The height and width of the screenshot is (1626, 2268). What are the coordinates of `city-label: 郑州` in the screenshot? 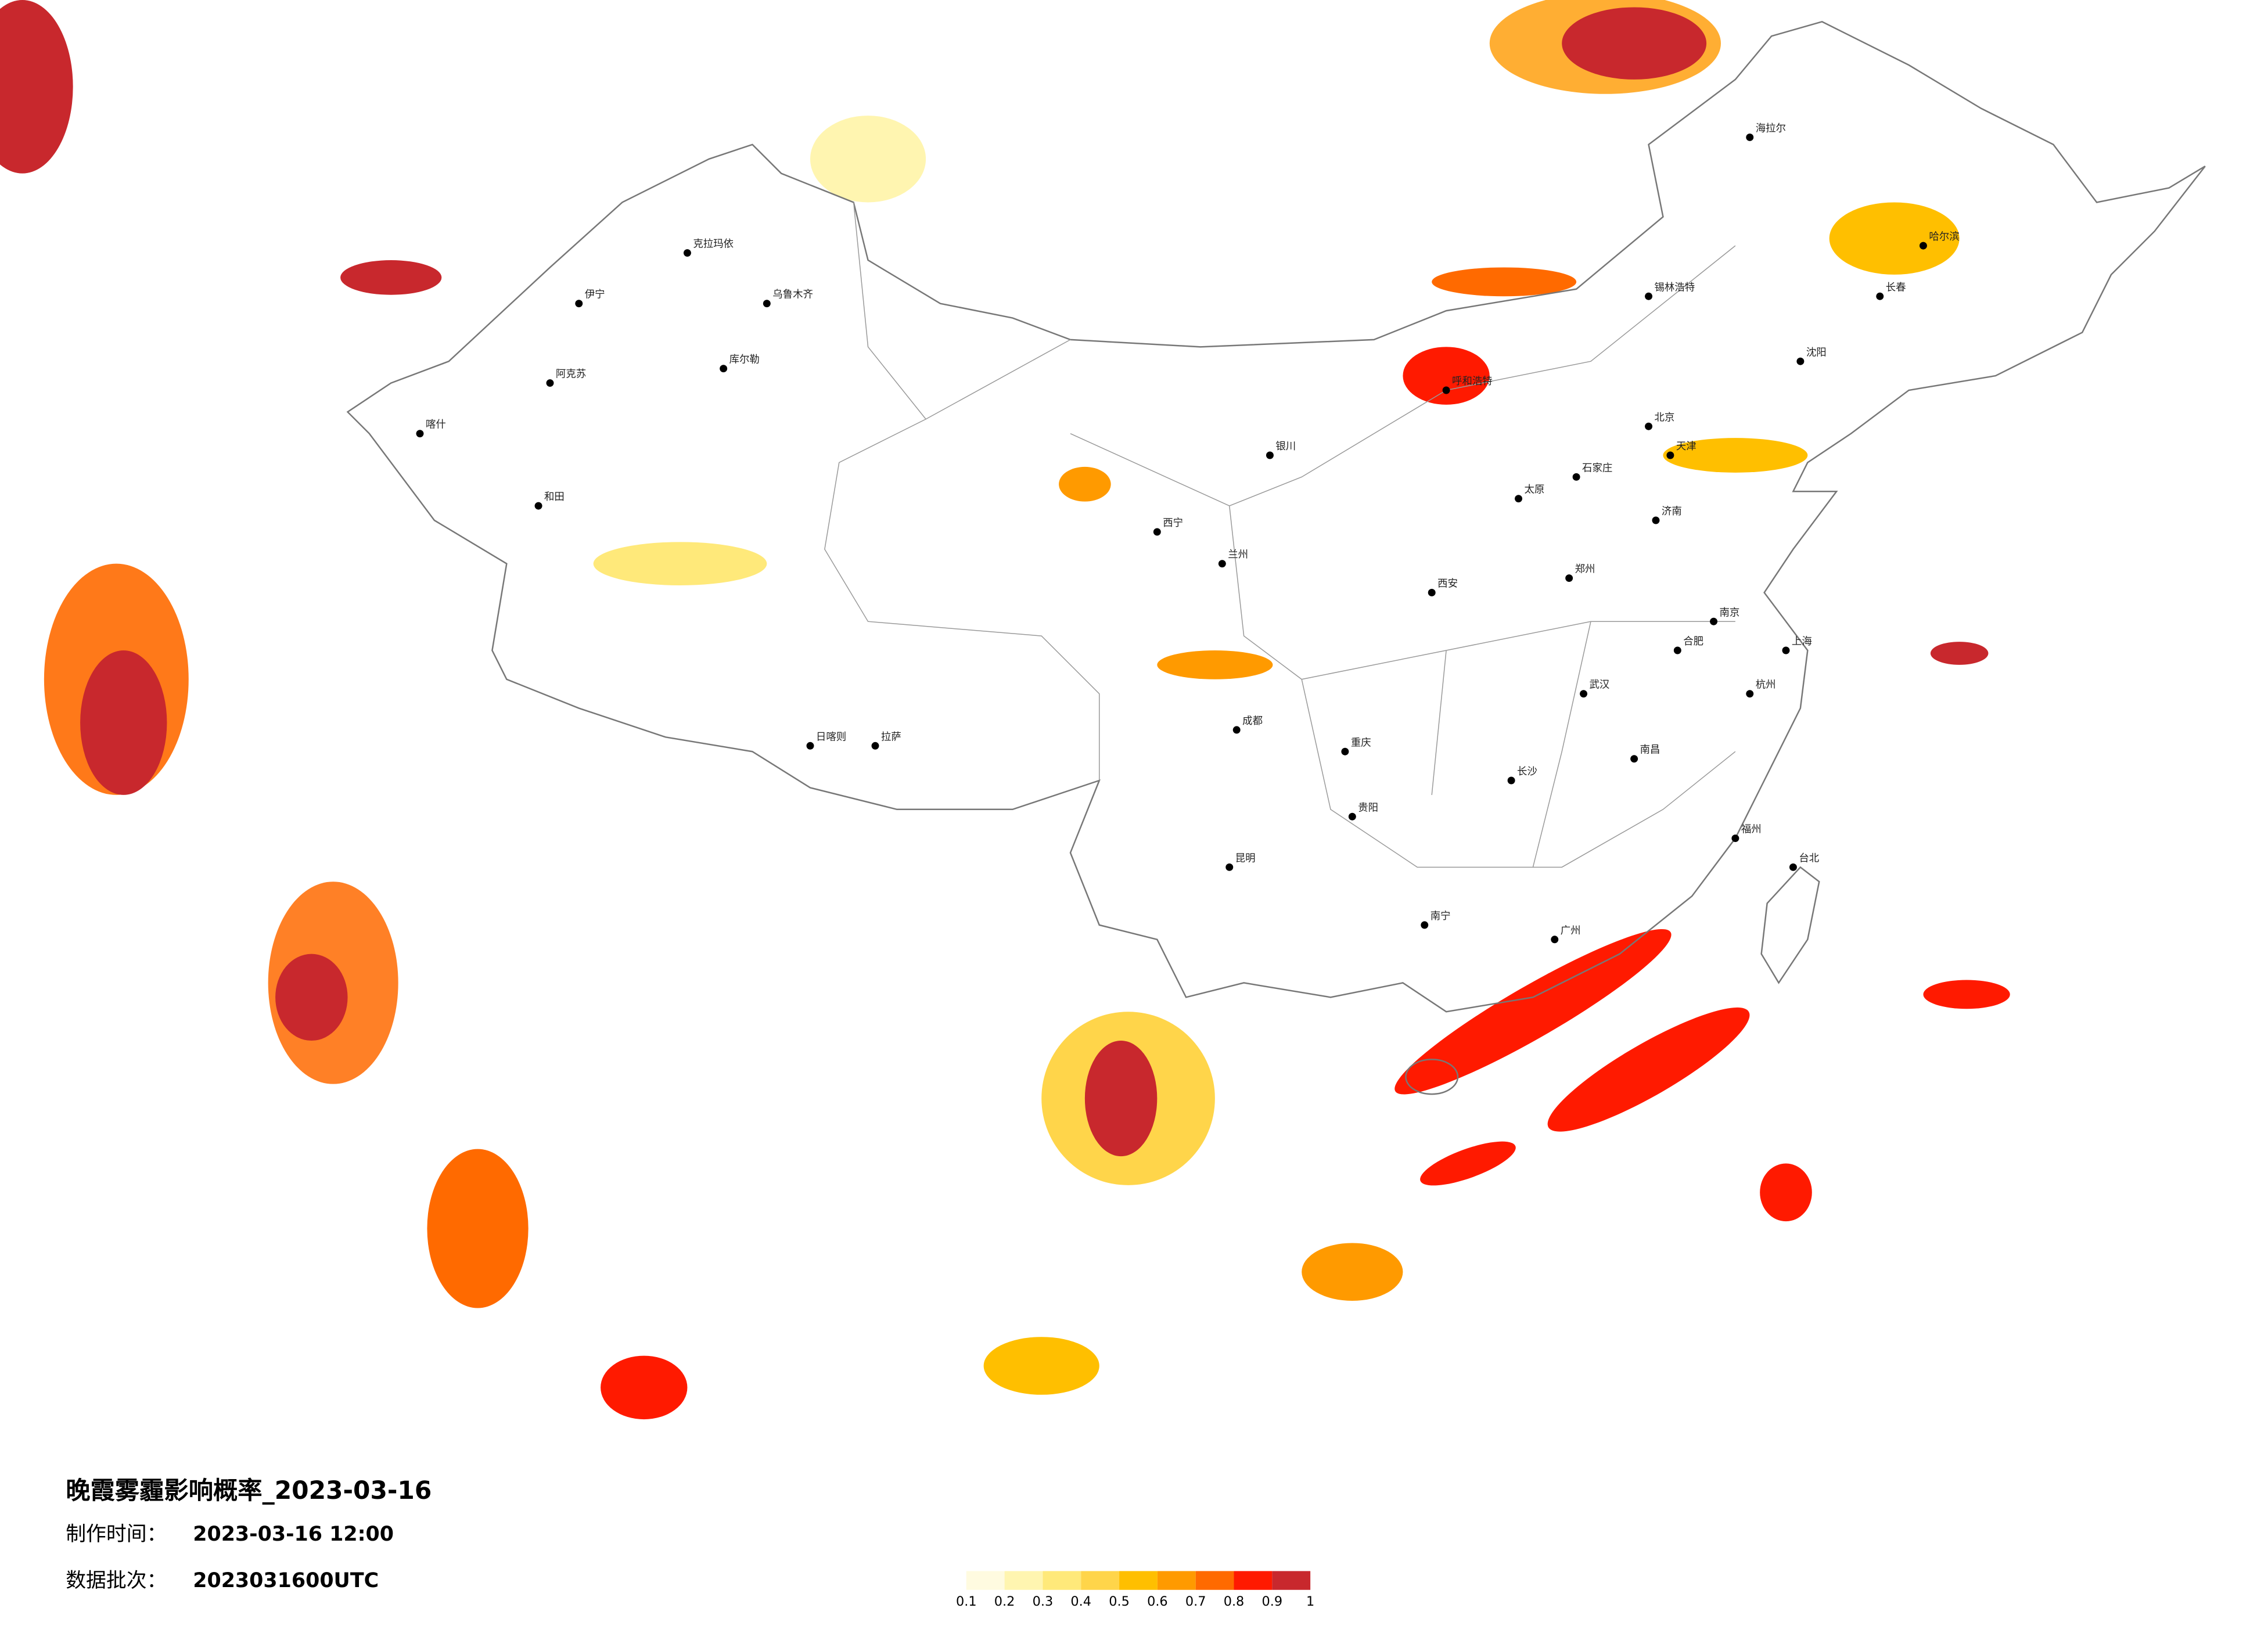 It's located at (1585, 569).